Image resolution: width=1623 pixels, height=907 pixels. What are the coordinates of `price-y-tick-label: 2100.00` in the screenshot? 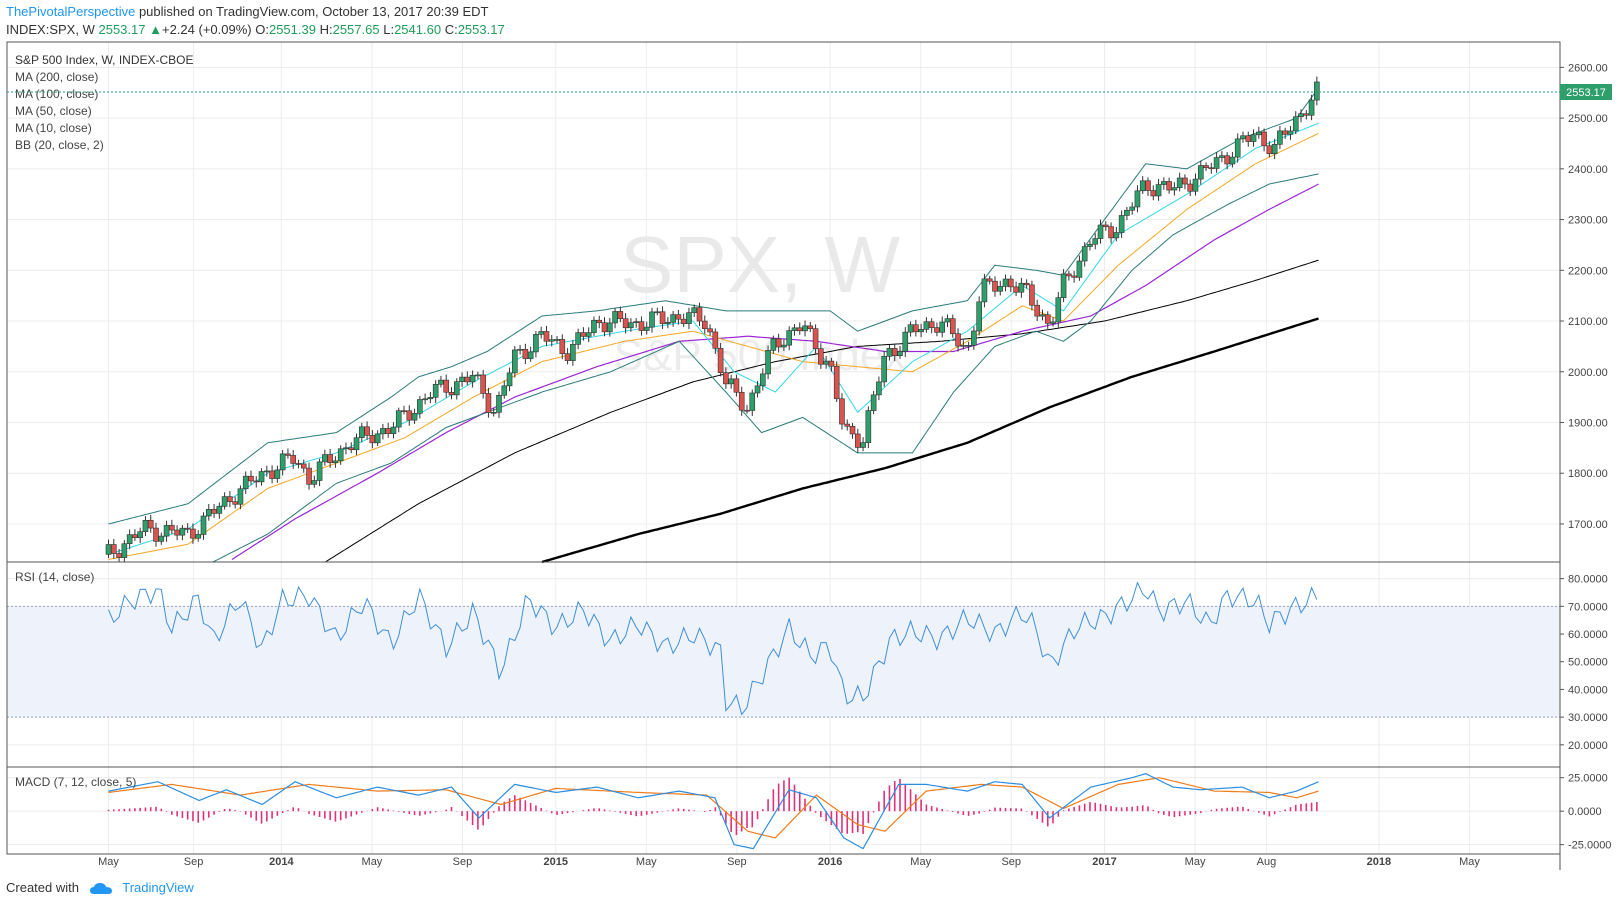 It's located at (1588, 322).